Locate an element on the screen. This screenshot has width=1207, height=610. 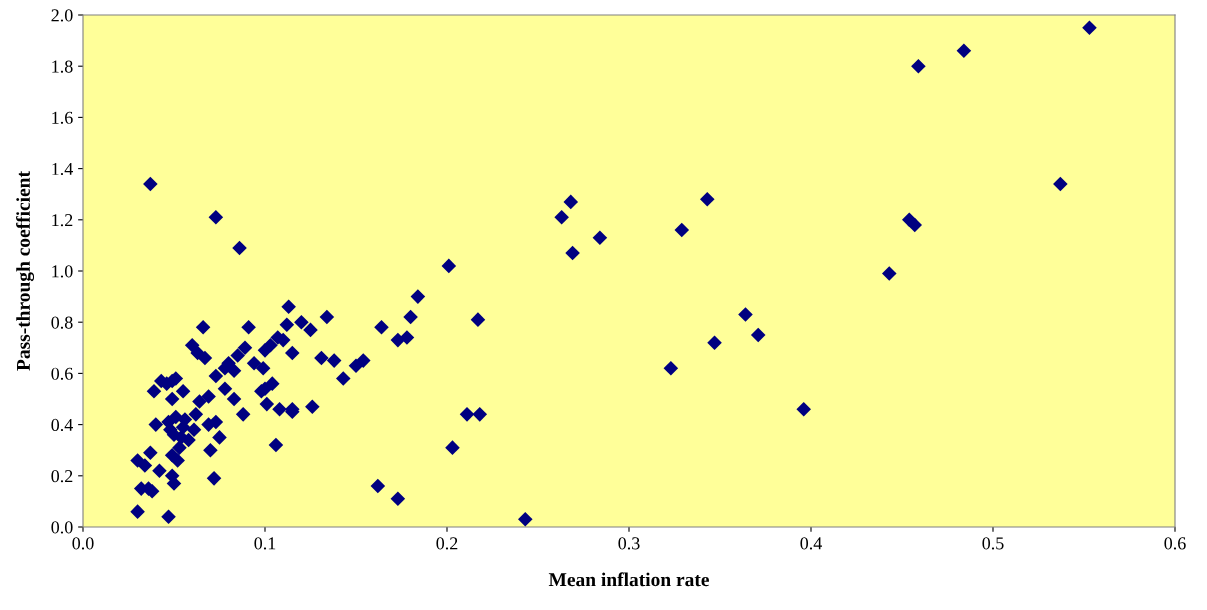
y-tick-label: 0.0 is located at coordinates (62, 527).